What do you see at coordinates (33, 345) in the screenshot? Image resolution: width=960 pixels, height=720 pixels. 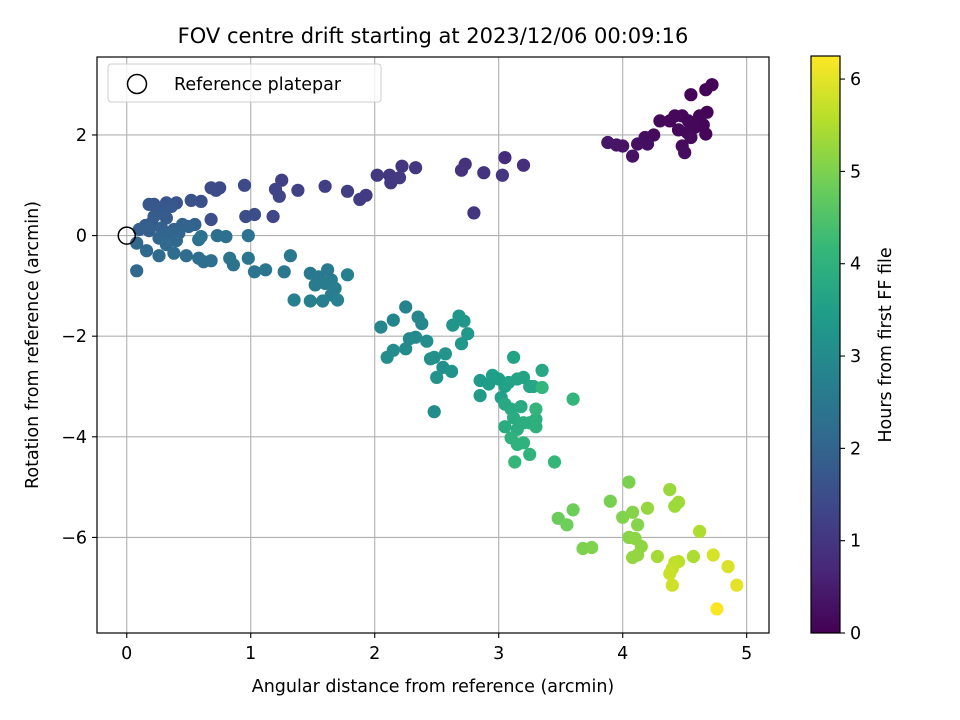 I see `y-axis-label: Rotation from reference (arcmin)` at bounding box center [33, 345].